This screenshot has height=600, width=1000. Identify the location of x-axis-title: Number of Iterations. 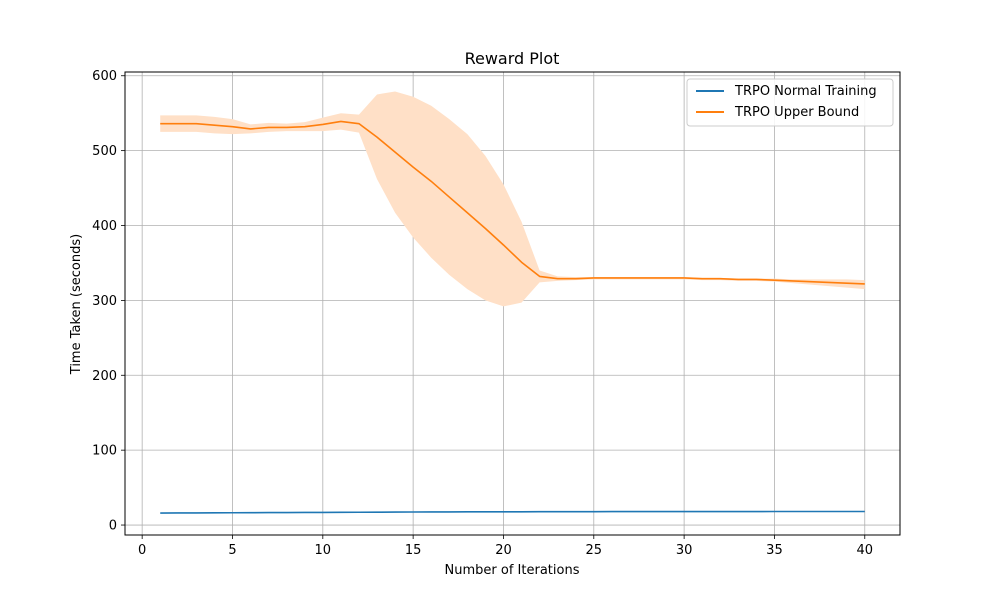
(512, 570).